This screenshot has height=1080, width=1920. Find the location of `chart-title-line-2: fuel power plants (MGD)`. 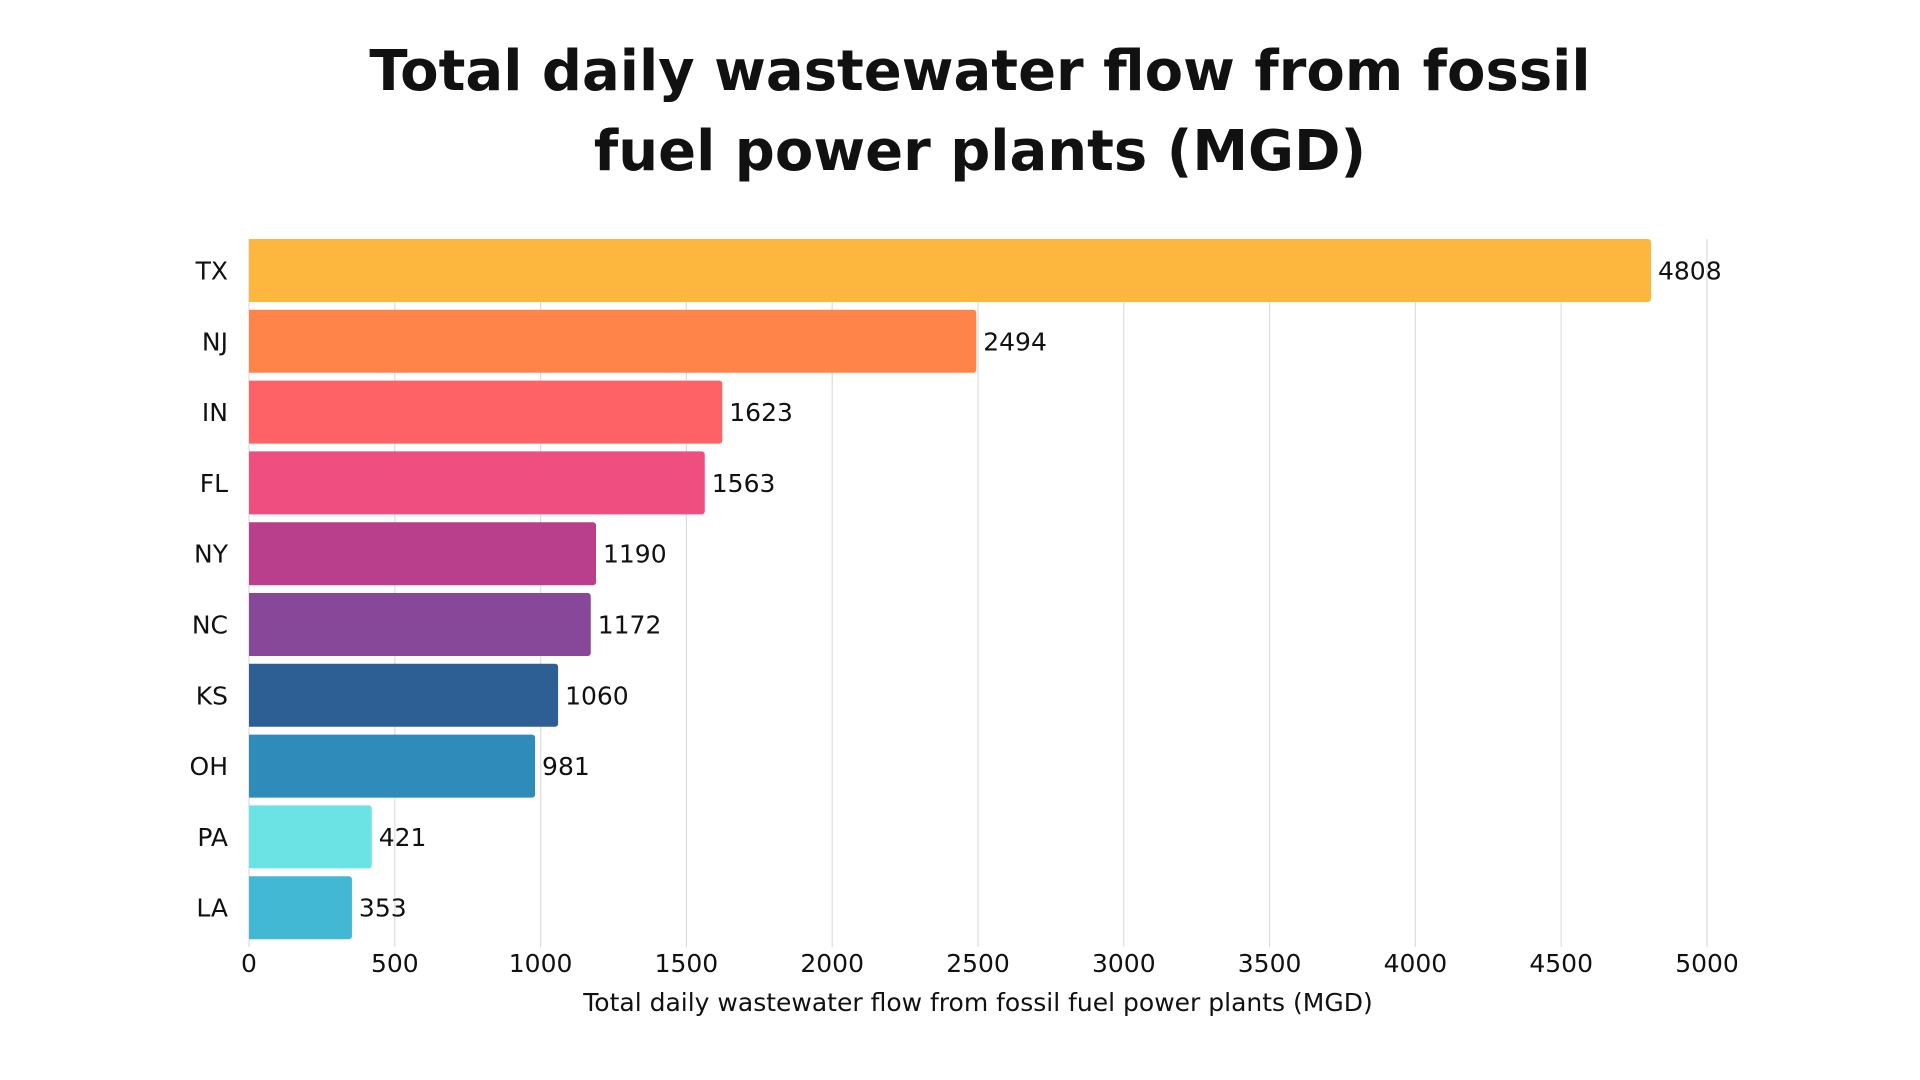

chart-title-line-2: fuel power plants (MGD) is located at coordinates (980, 151).